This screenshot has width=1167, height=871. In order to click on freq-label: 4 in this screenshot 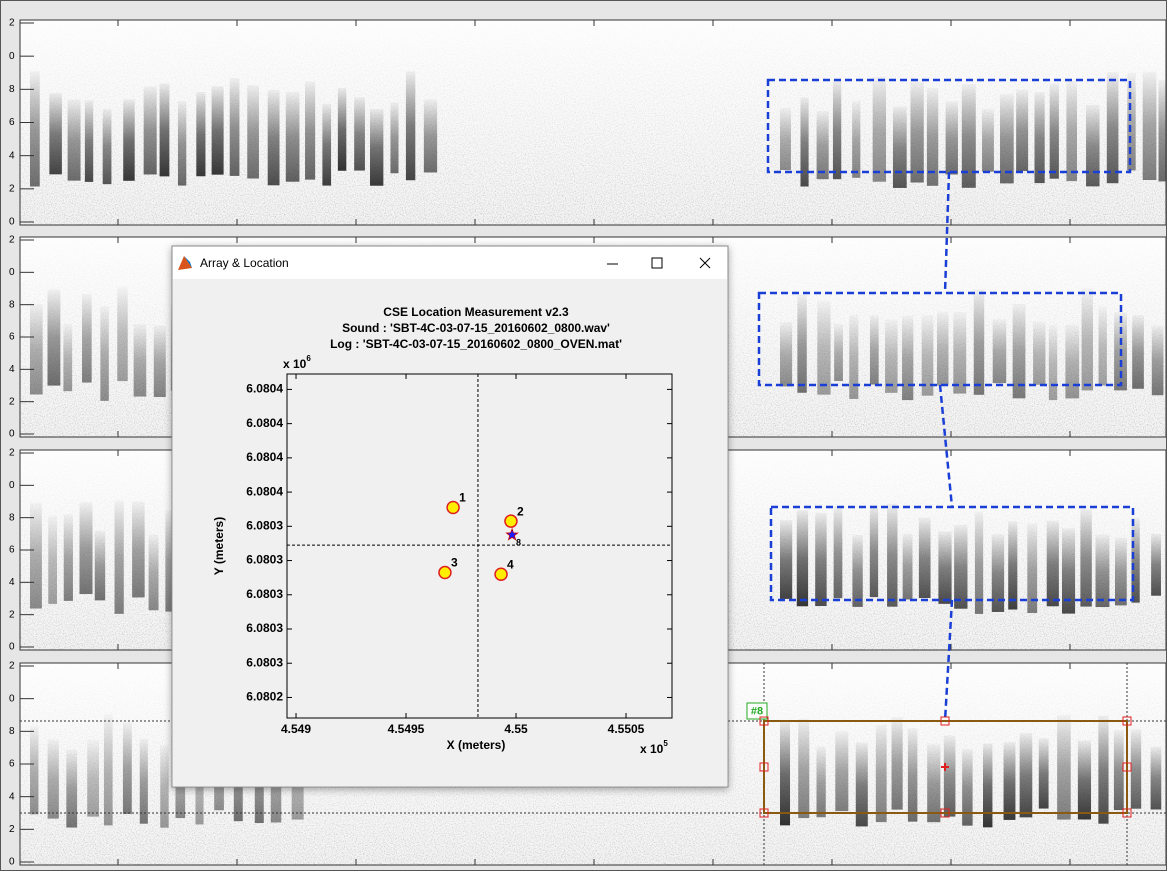, I will do `click(12, 369)`.